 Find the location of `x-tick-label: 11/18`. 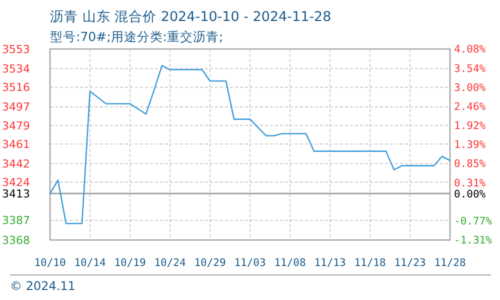

x-tick-label: 11/18 is located at coordinates (370, 263).